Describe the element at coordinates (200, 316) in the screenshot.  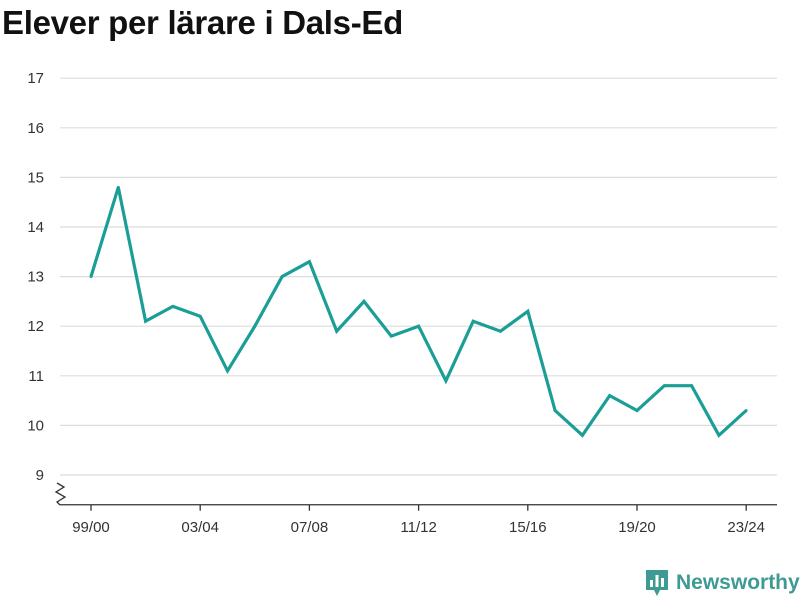
I see `data-point-03/04` at that location.